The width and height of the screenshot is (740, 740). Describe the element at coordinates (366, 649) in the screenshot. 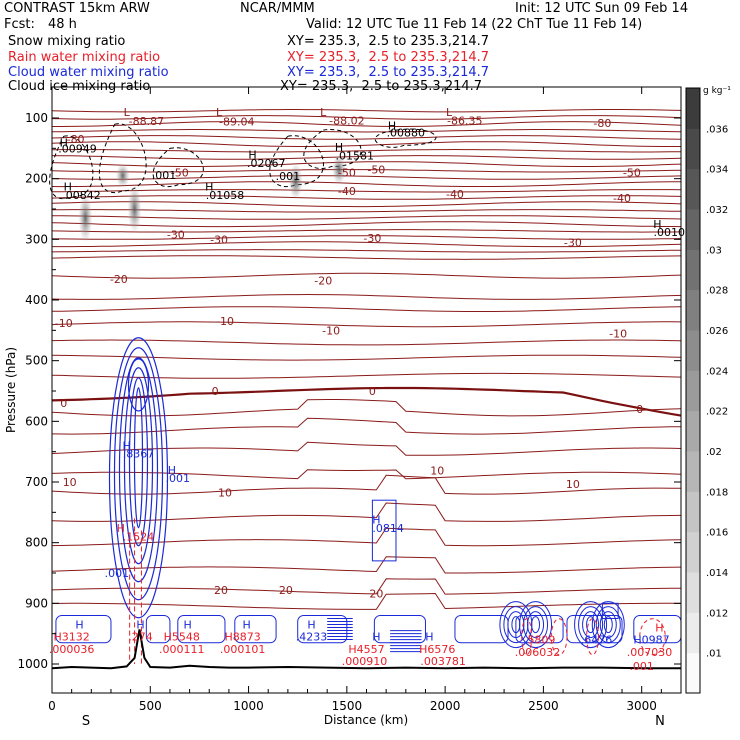

I see `extremum-label: H4557` at that location.